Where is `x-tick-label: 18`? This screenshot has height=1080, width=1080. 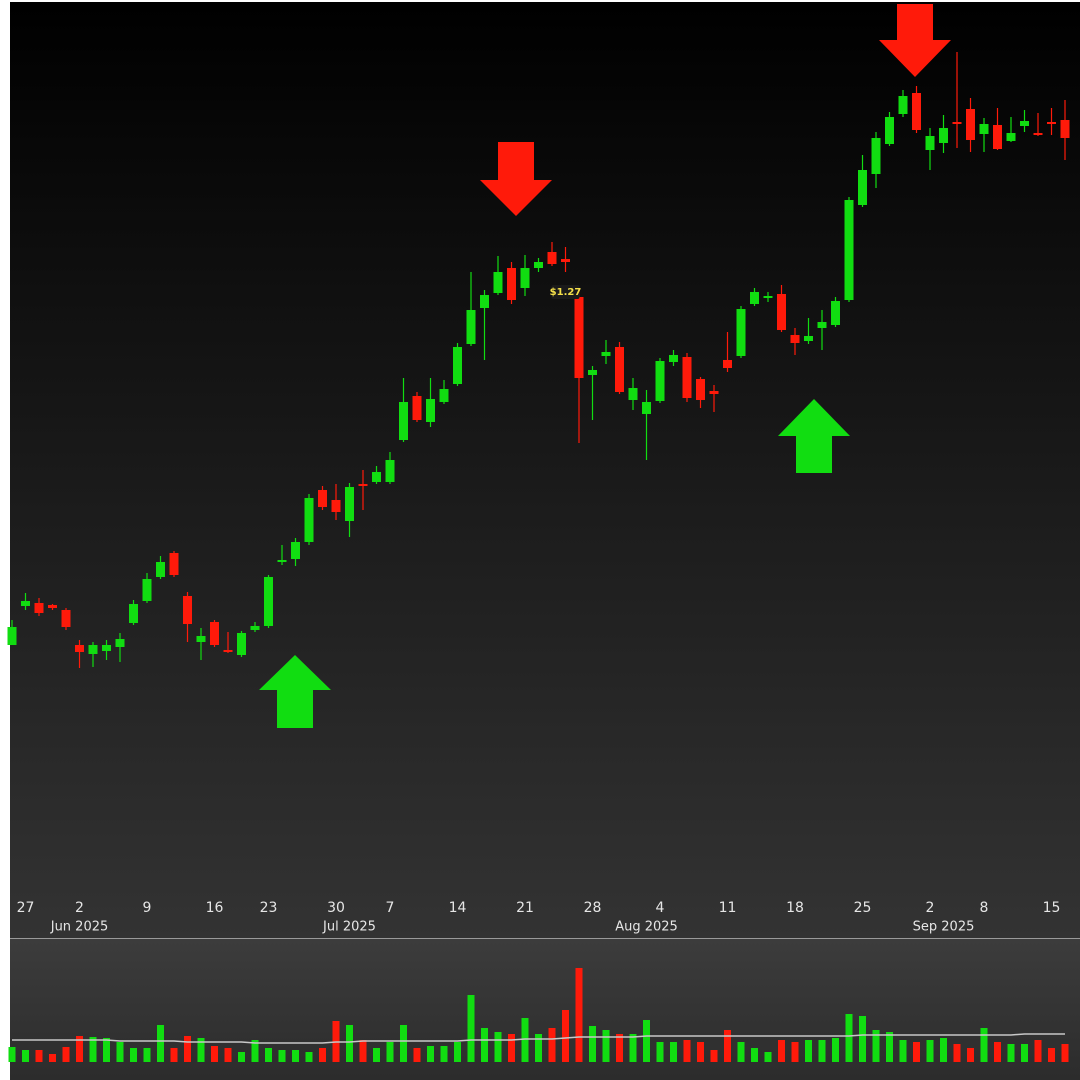 x-tick-label: 18 is located at coordinates (795, 908).